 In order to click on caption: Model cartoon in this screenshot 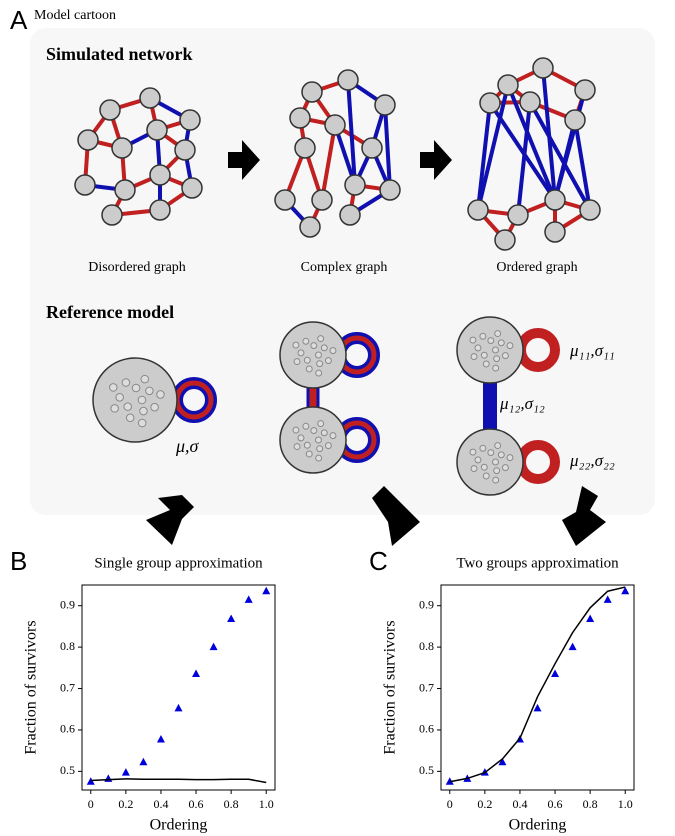, I will do `click(75, 15)`.